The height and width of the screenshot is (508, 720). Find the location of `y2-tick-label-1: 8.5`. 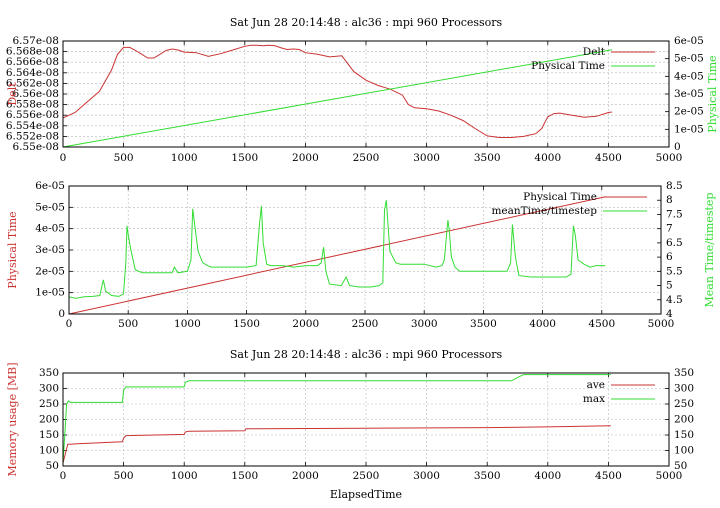

y2-tick-label-1: 8.5 is located at coordinates (674, 186).